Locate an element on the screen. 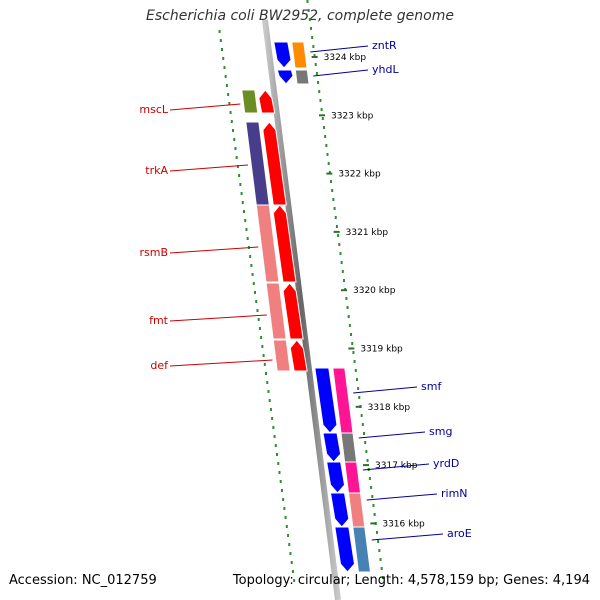  gene-cog-block-zntR is located at coordinates (299, 55).